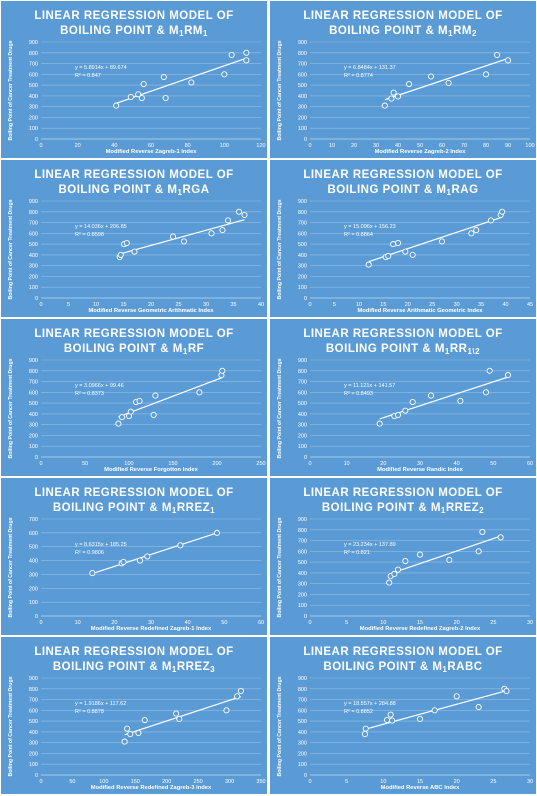  I want to click on x-tick-label: 50, so click(85, 464).